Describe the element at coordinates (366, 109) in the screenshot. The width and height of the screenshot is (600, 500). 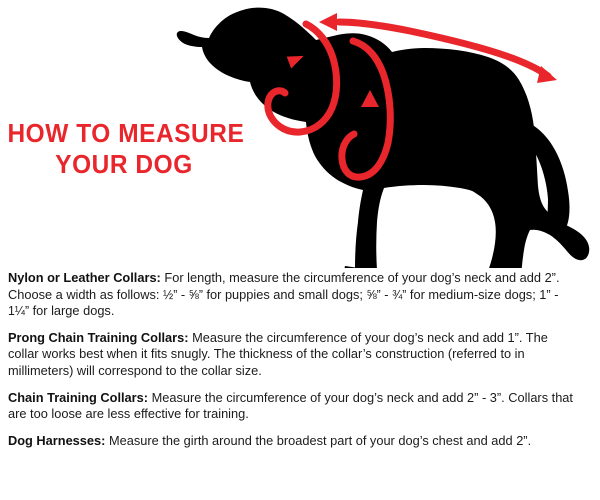
I see `chest-girth-arrow` at that location.